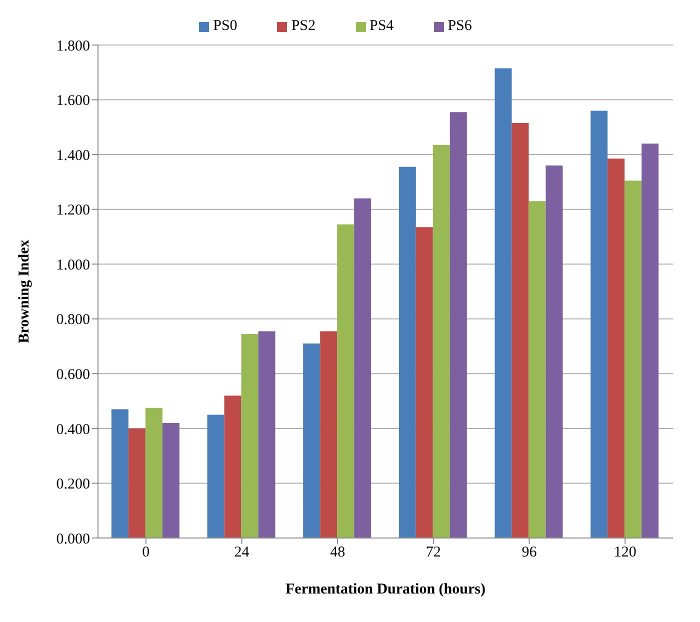 The width and height of the screenshot is (700, 622). What do you see at coordinates (625, 552) in the screenshot?
I see `x-tick-label: 120` at bounding box center [625, 552].